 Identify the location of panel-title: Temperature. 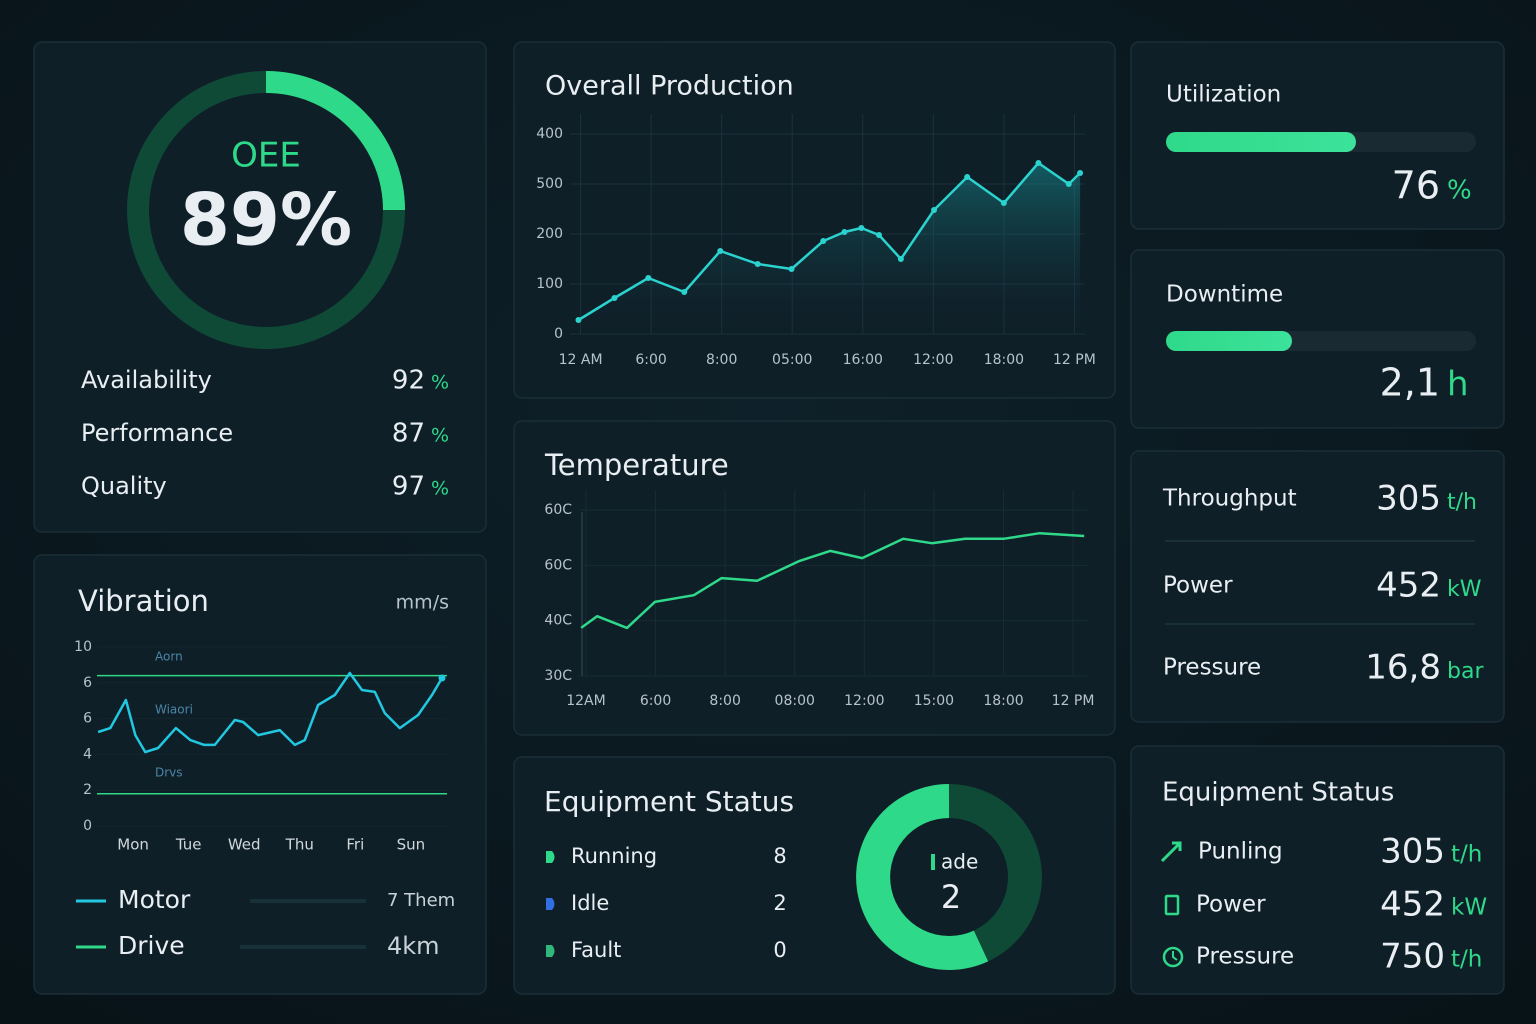
(636, 465).